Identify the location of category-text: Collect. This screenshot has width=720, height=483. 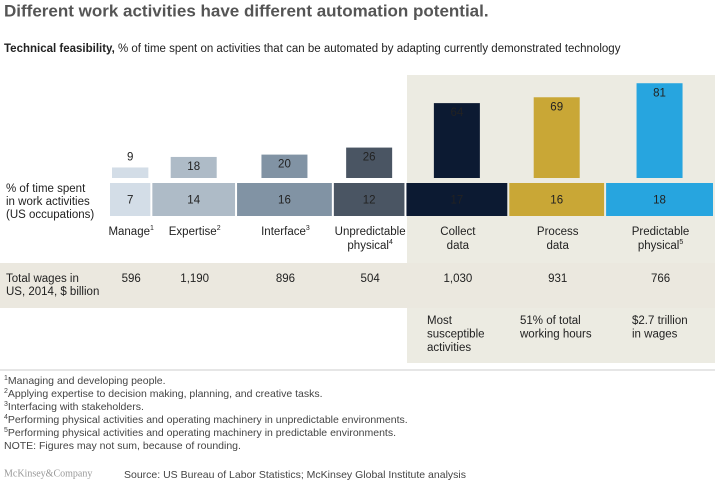
(458, 232).